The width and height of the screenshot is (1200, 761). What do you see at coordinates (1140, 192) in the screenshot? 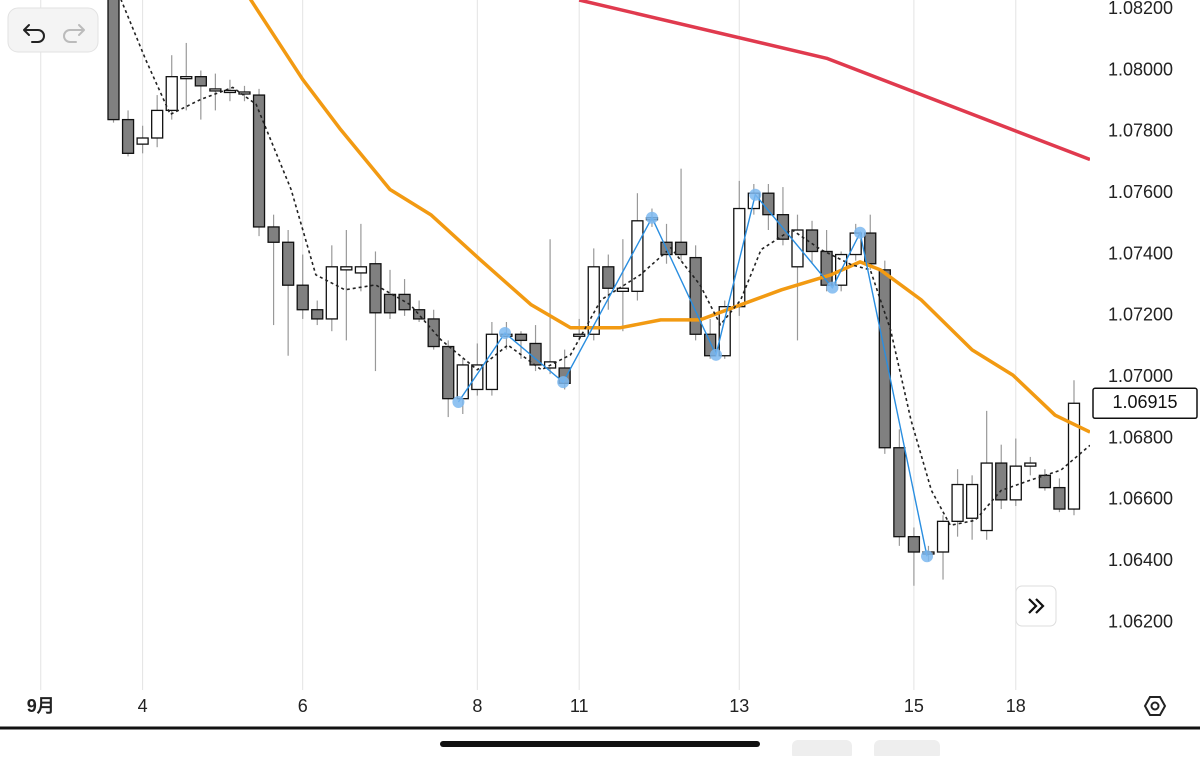
I see `y-tick-label: 1.07600` at bounding box center [1140, 192].